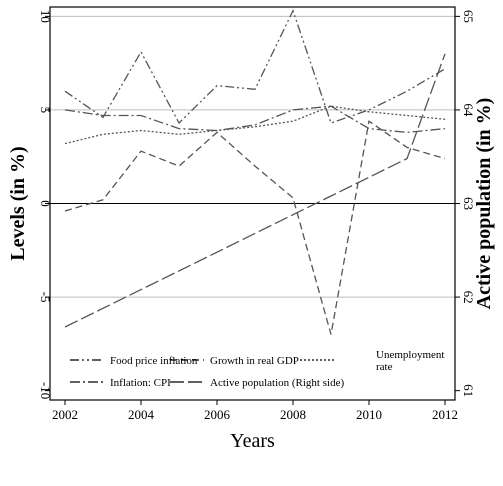  Describe the element at coordinates (65, 414) in the screenshot. I see `x-tick-label: 2002` at that location.